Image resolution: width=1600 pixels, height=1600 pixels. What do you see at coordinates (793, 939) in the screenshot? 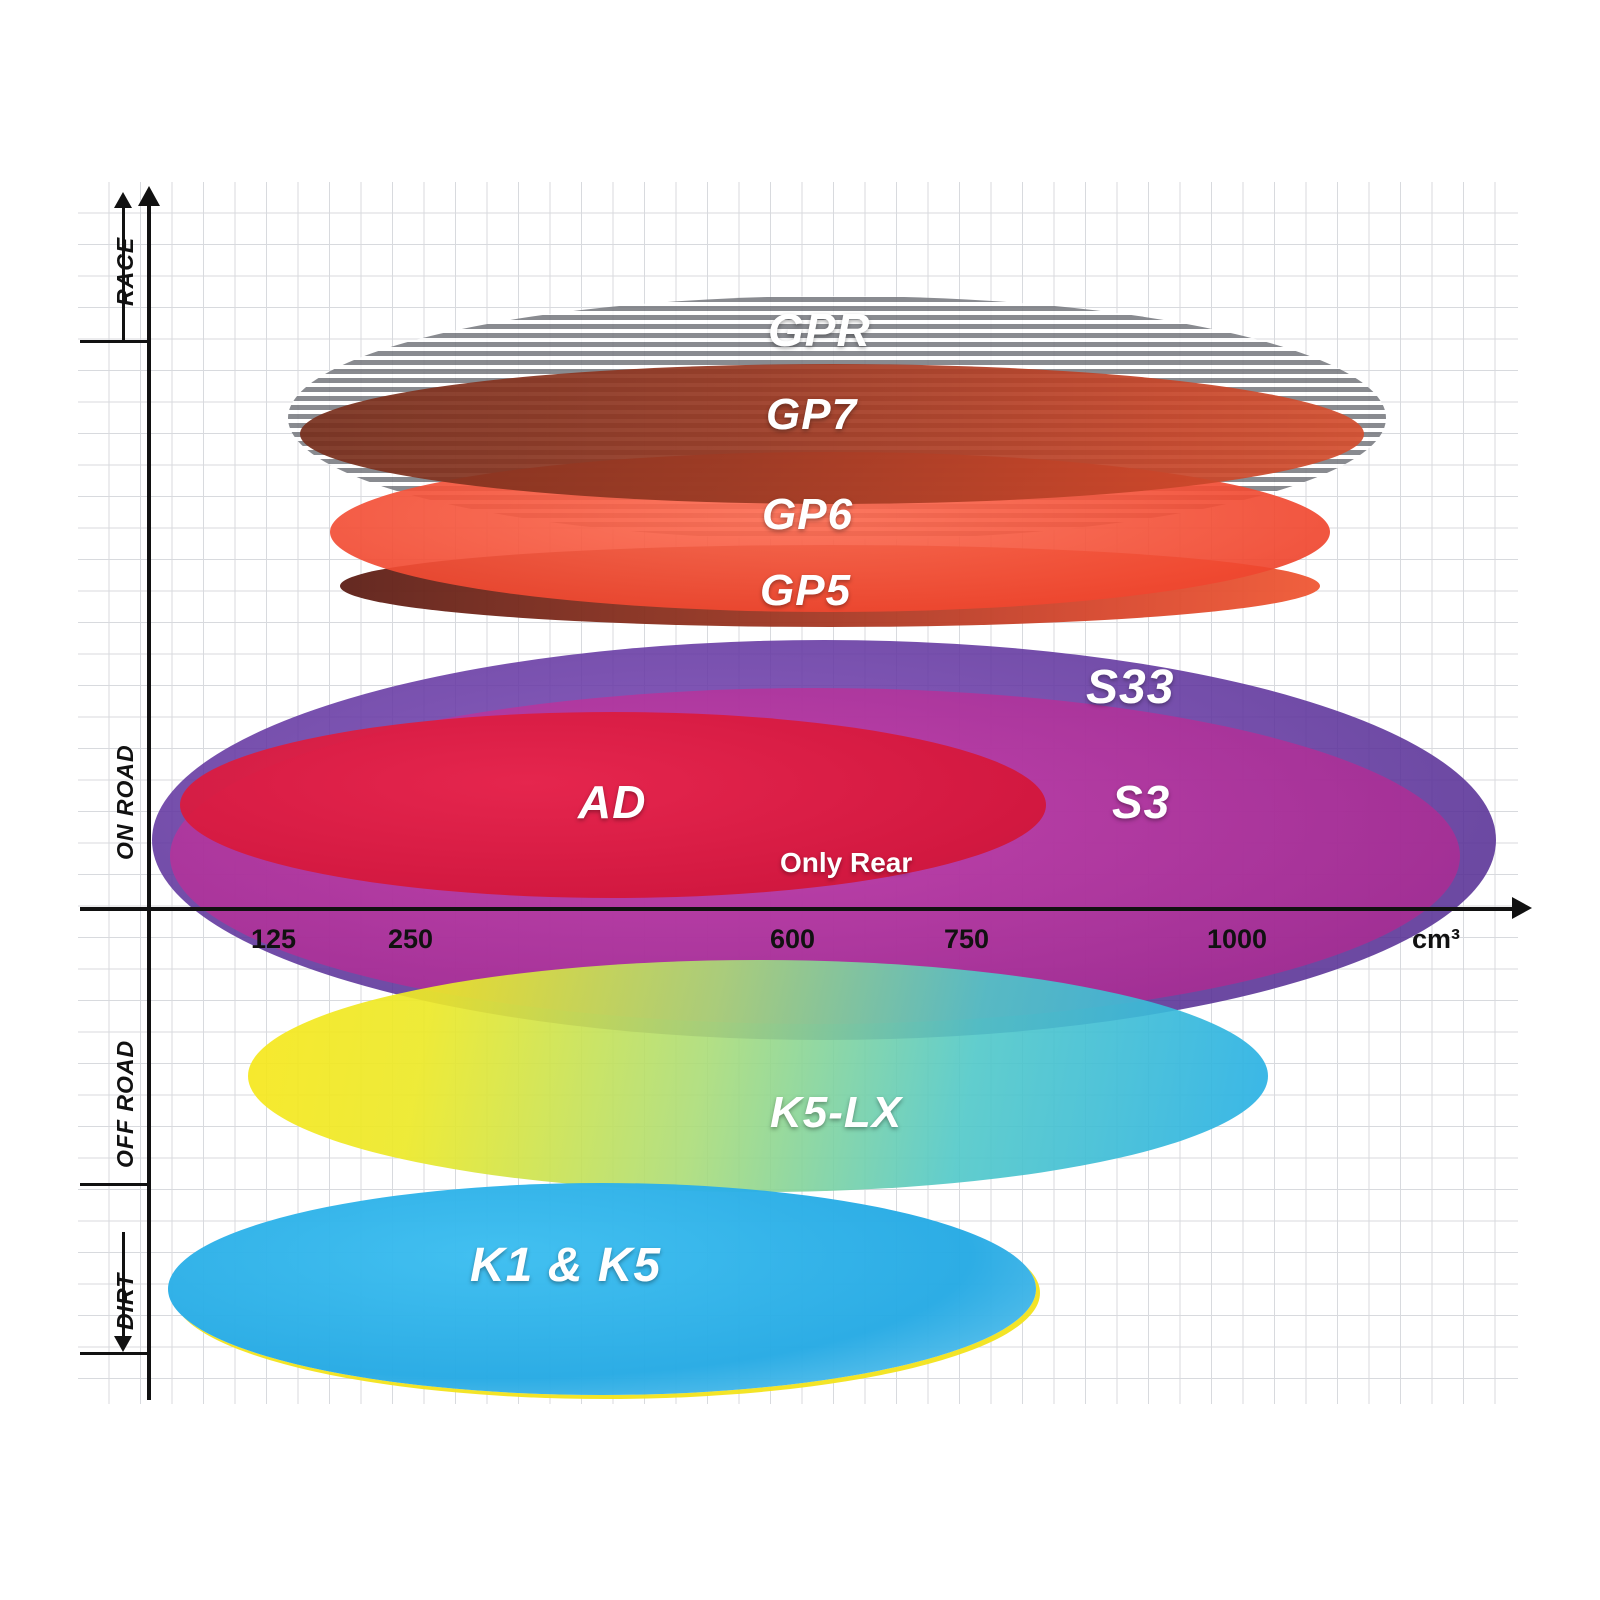
I see `x-tick-600: 600` at bounding box center [793, 939].